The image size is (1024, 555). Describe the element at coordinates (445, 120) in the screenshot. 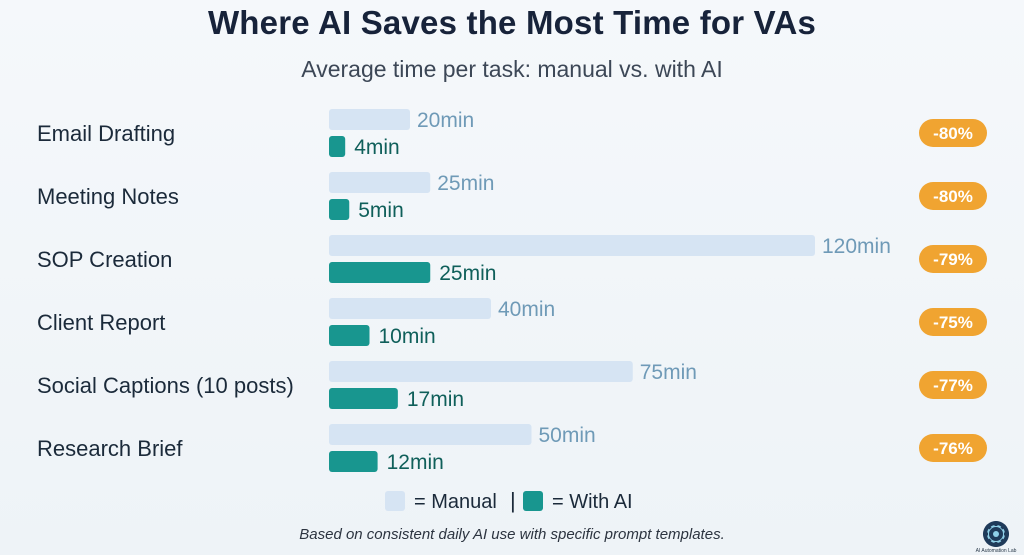

I see `manual-value-label: 20min` at that location.